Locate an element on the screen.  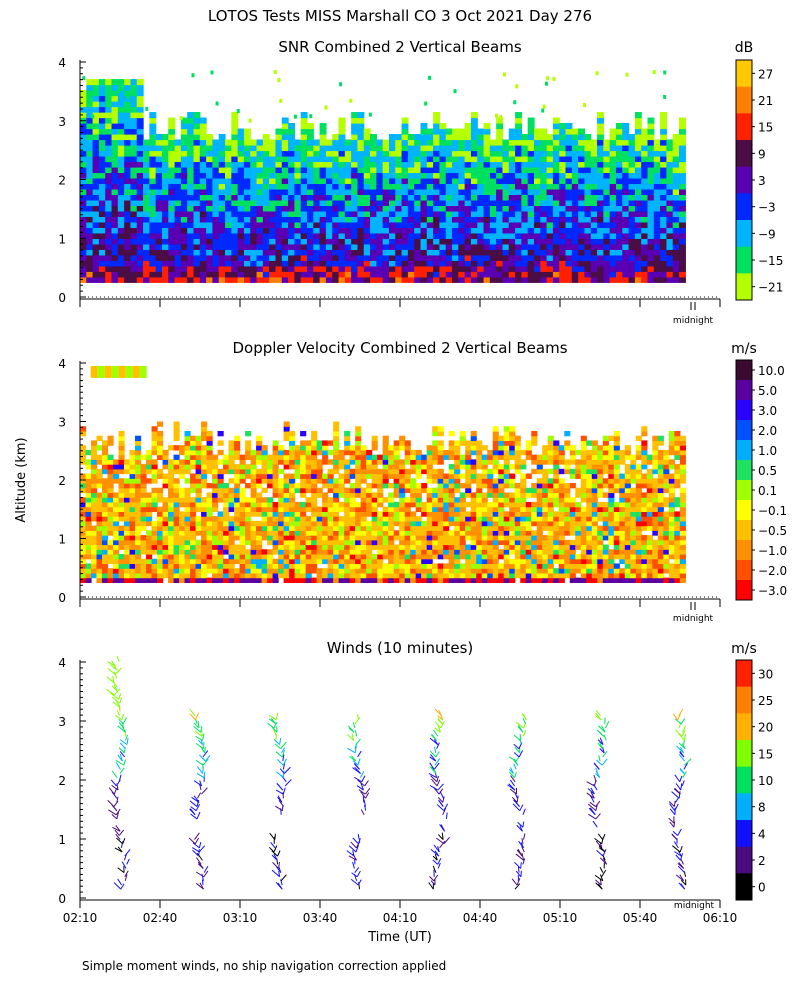
snr-speck is located at coordinates (455, 91).